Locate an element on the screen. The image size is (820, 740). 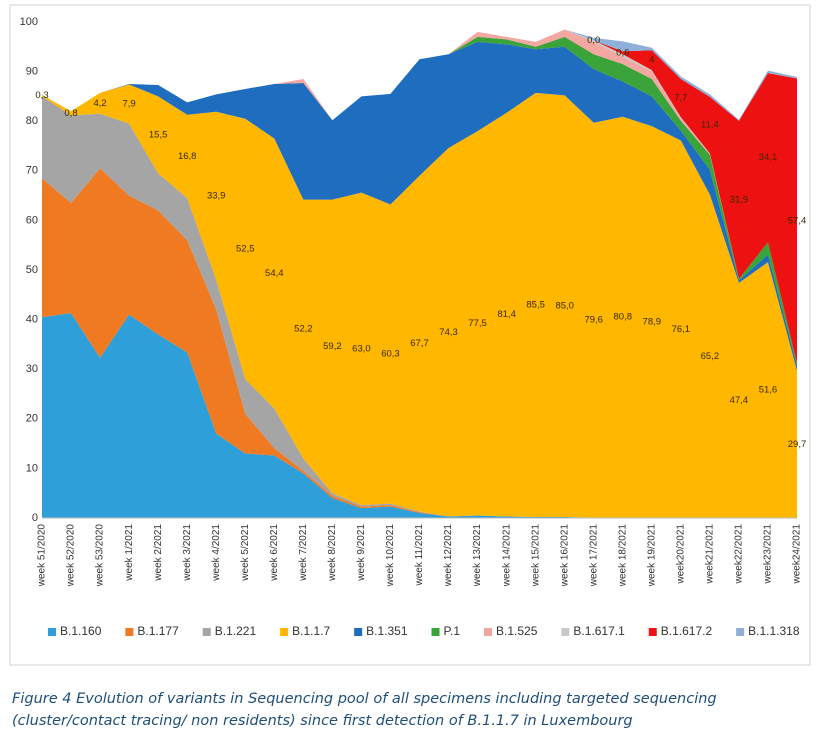
x-tick-label: week 6/2021 is located at coordinates (274, 553).